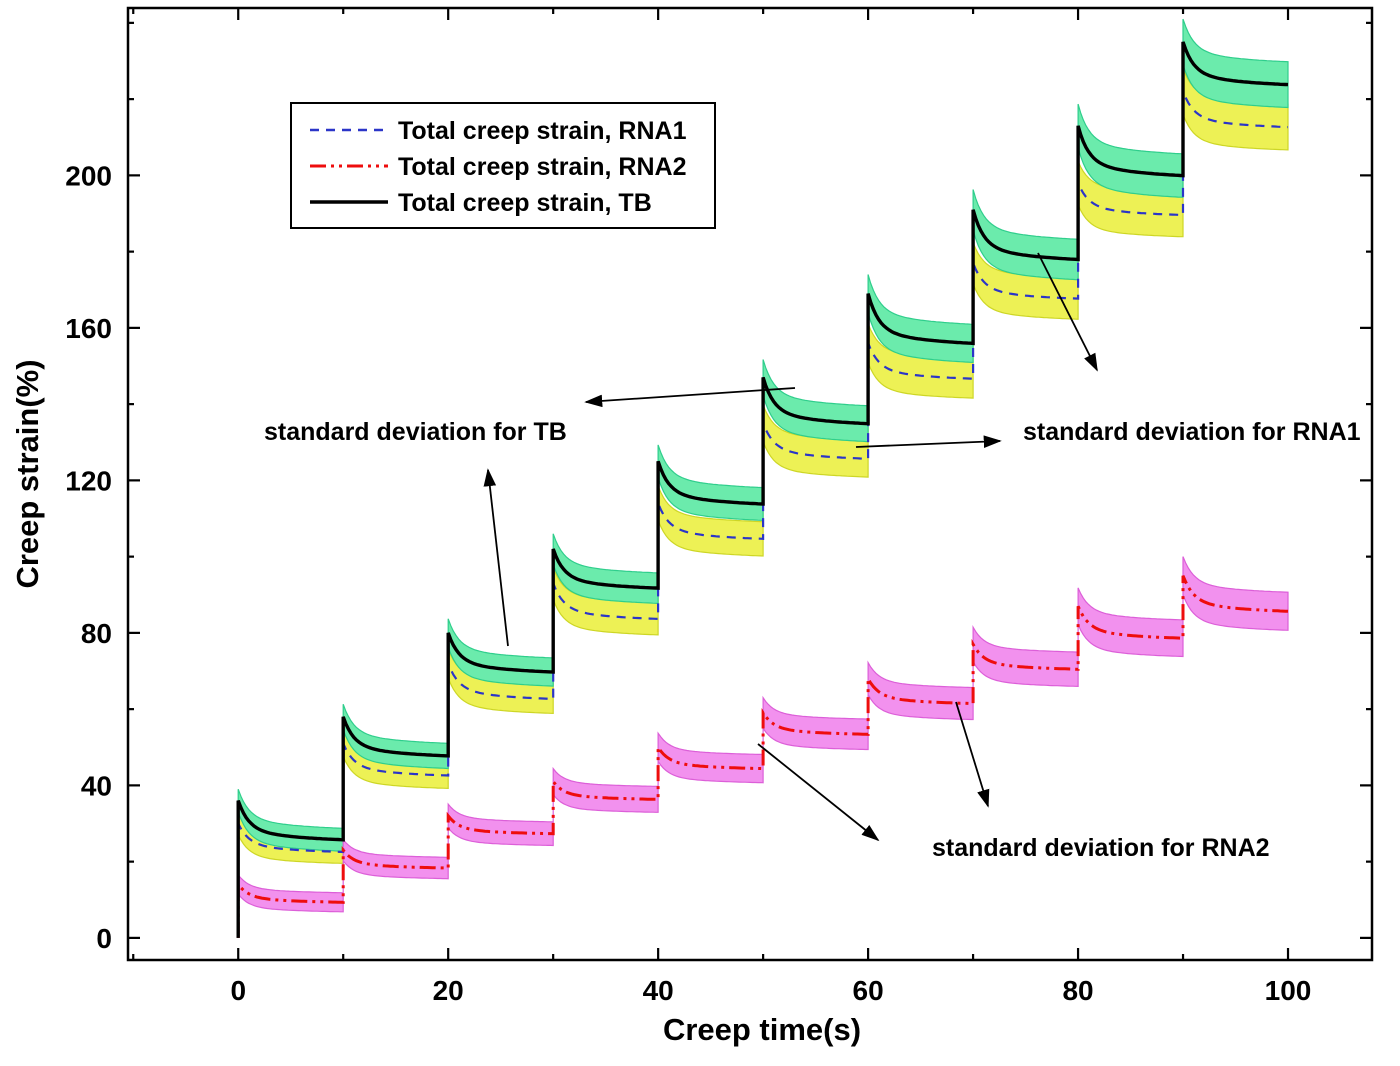 This screenshot has width=1400, height=1066. What do you see at coordinates (96, 785) in the screenshot?
I see `y-tick-label: 40` at bounding box center [96, 785].